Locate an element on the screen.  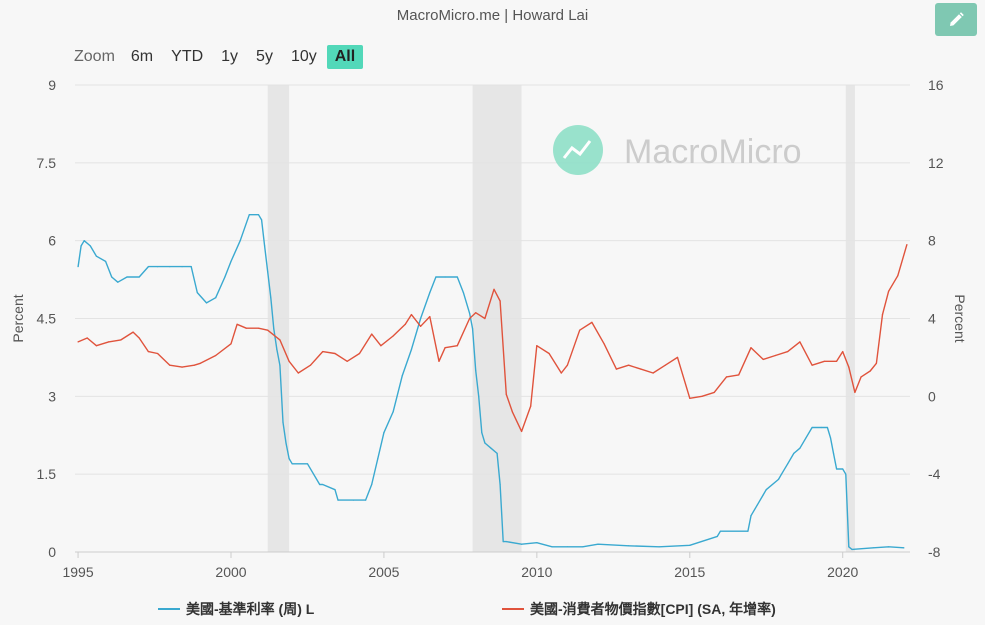
x-tick-label: 2005 is located at coordinates (383, 572).